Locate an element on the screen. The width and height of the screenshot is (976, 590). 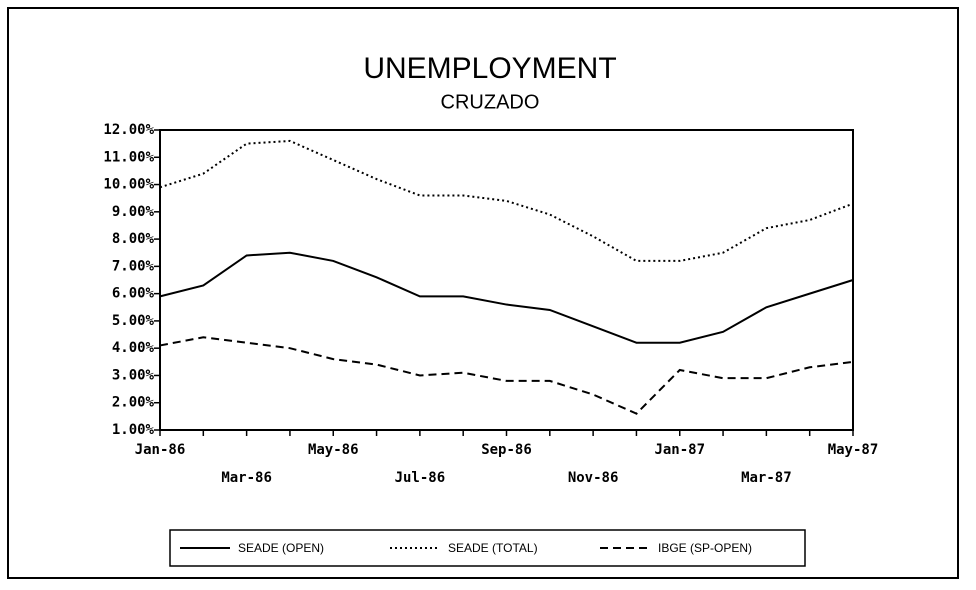
chart-title: UNEMPLOYMENT is located at coordinates (489, 68).